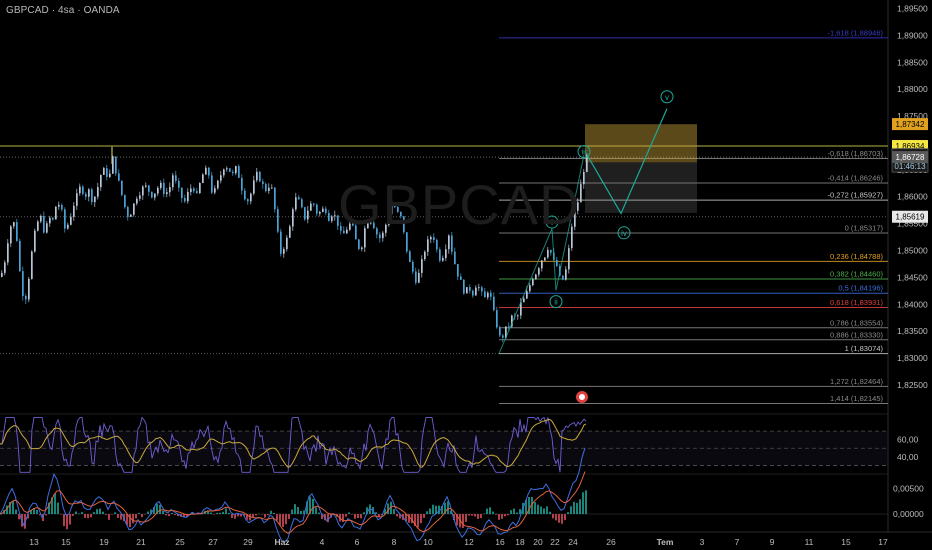 This screenshot has height=550, width=932. Describe the element at coordinates (809, 542) in the screenshot. I see `time-tick-label: 11` at that location.